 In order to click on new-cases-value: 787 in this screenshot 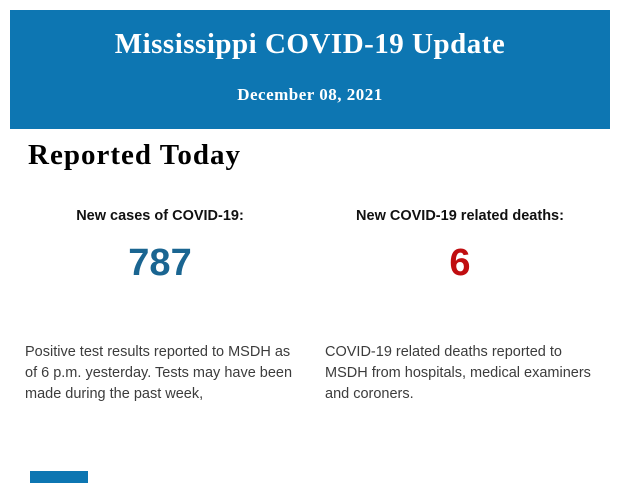, I will do `click(160, 263)`.